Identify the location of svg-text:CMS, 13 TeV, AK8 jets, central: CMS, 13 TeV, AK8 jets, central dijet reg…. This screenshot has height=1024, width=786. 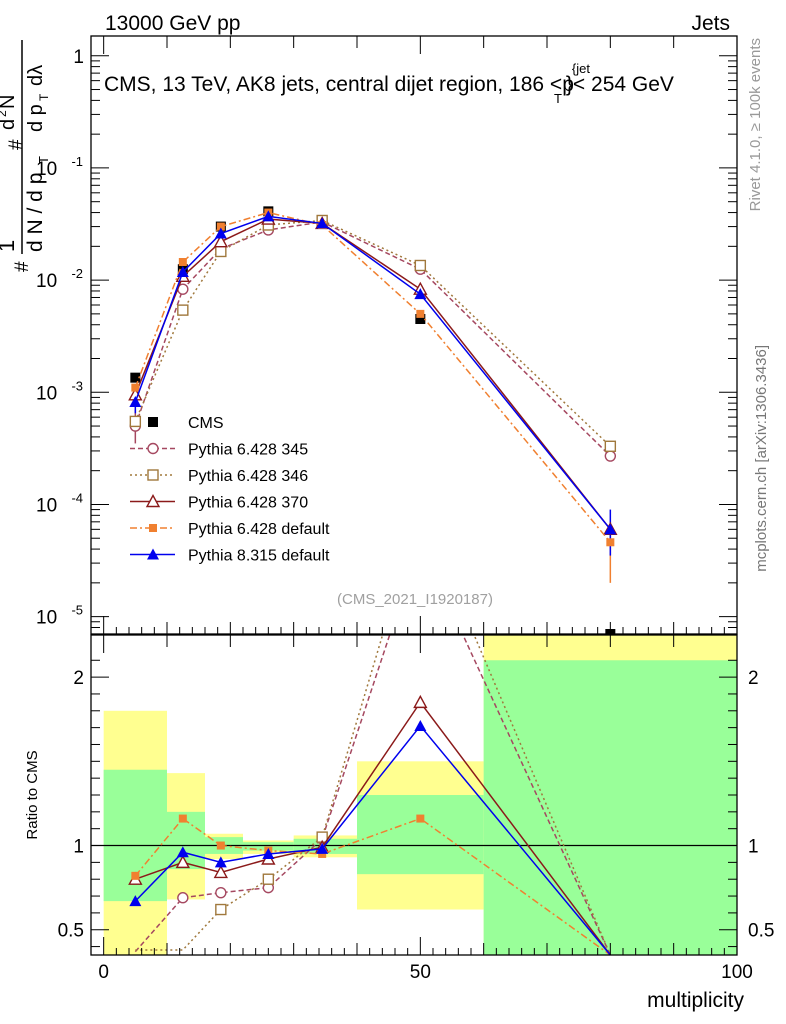
(389, 83).